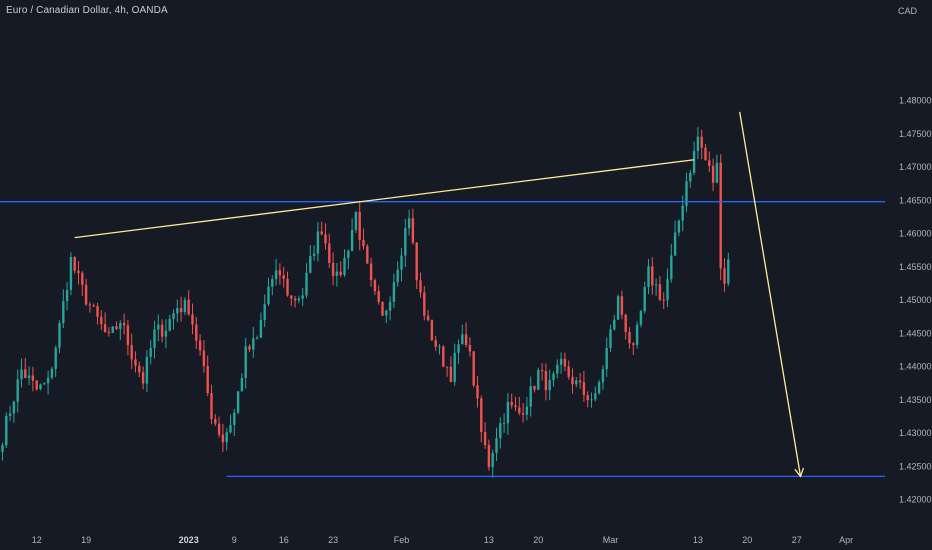 The height and width of the screenshot is (550, 932). What do you see at coordinates (915, 333) in the screenshot?
I see `price-tick-label: 1.44500` at bounding box center [915, 333].